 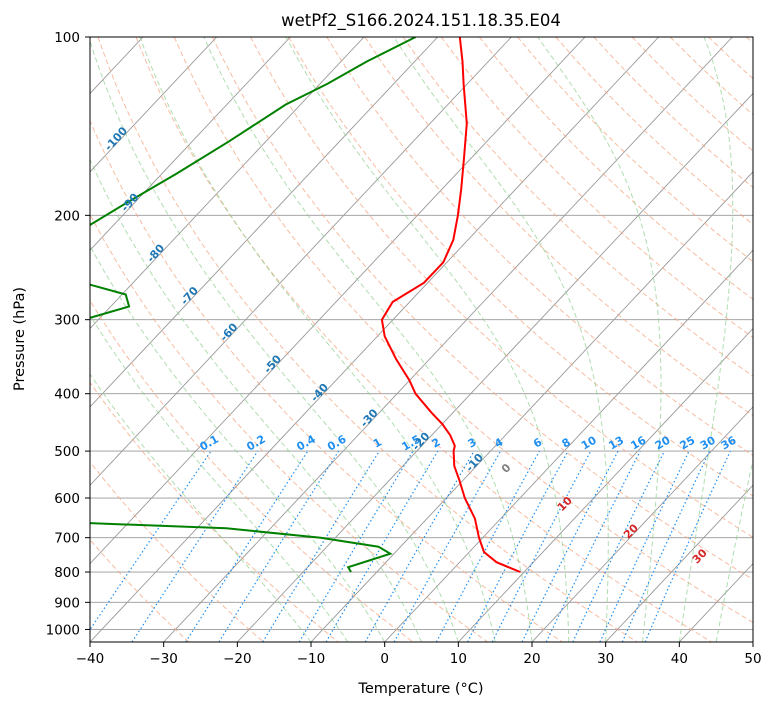 I want to click on y-tick-label: 800, so click(x=67, y=573).